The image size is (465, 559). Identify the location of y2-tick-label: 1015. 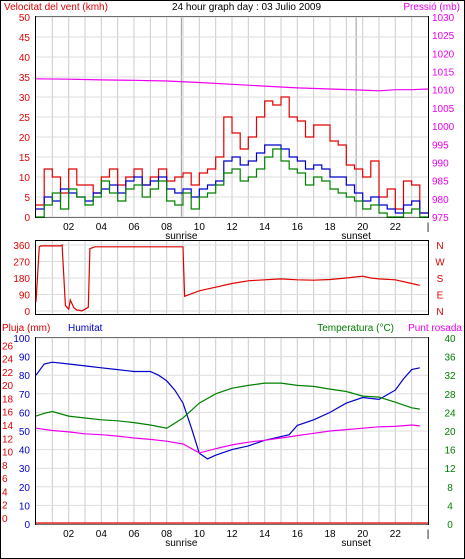
(443, 73).